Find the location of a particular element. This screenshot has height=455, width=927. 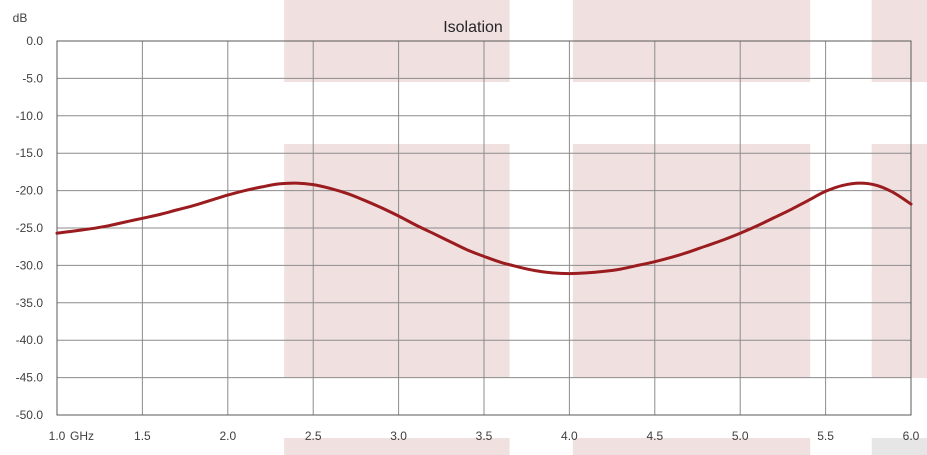

y-tick-label: -50.0 is located at coordinates (30, 415).